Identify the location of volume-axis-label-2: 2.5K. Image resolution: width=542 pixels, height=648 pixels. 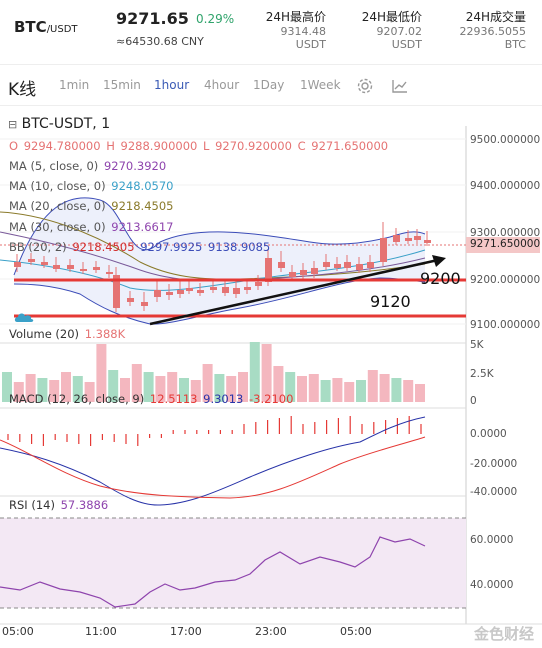
(482, 374).